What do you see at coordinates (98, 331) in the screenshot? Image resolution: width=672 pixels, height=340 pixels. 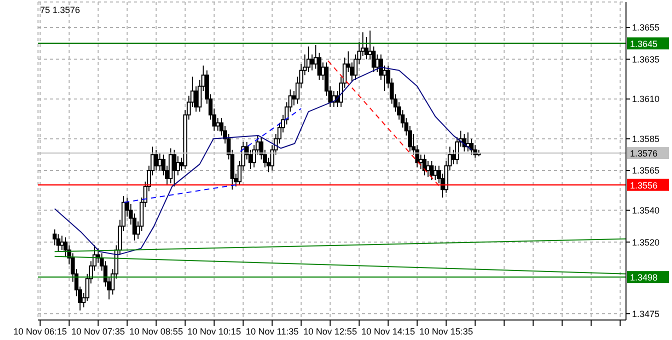 I see `x-tick-label: 10 Nov 07:35` at bounding box center [98, 331].